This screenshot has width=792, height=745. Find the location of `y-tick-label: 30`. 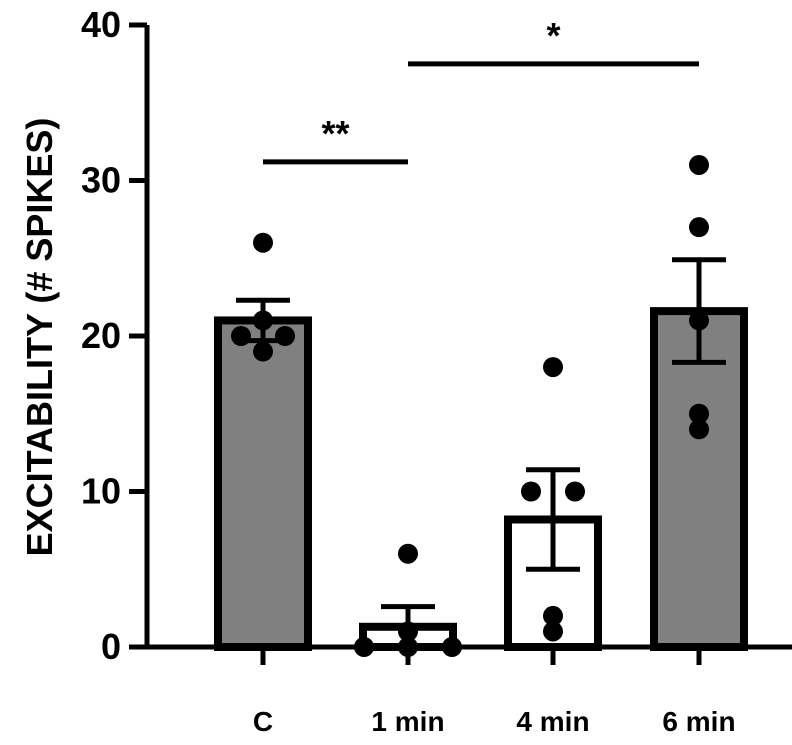

y-tick-label: 30 is located at coordinates (101, 180).